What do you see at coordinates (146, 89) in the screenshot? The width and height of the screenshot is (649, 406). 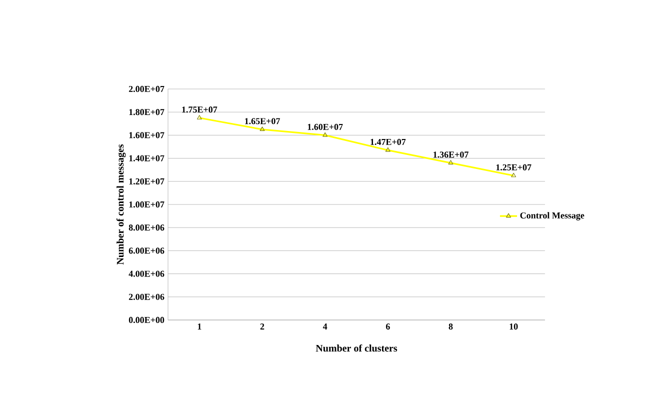 I see `y-tick-label: 2.00E+07` at bounding box center [146, 89].